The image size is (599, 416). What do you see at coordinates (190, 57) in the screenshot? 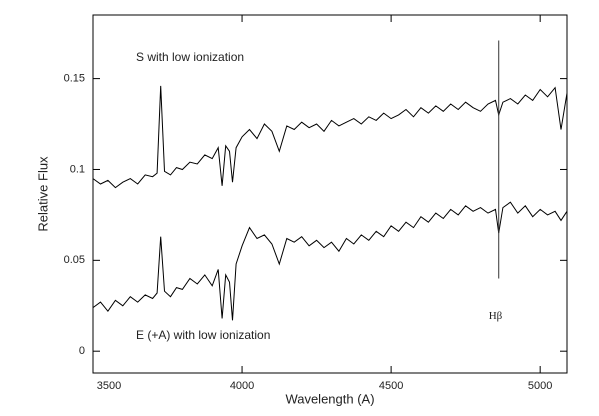
I see `series-label: S with low ionization` at bounding box center [190, 57].